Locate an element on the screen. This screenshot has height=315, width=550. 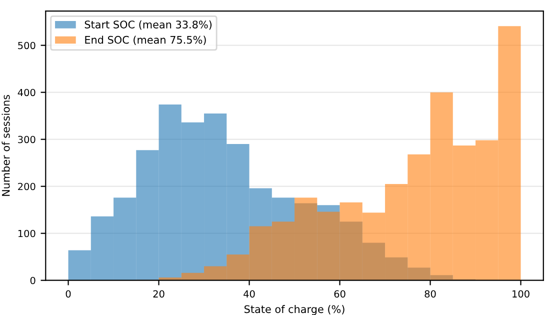
x-tick-label: 40 is located at coordinates (249, 294).